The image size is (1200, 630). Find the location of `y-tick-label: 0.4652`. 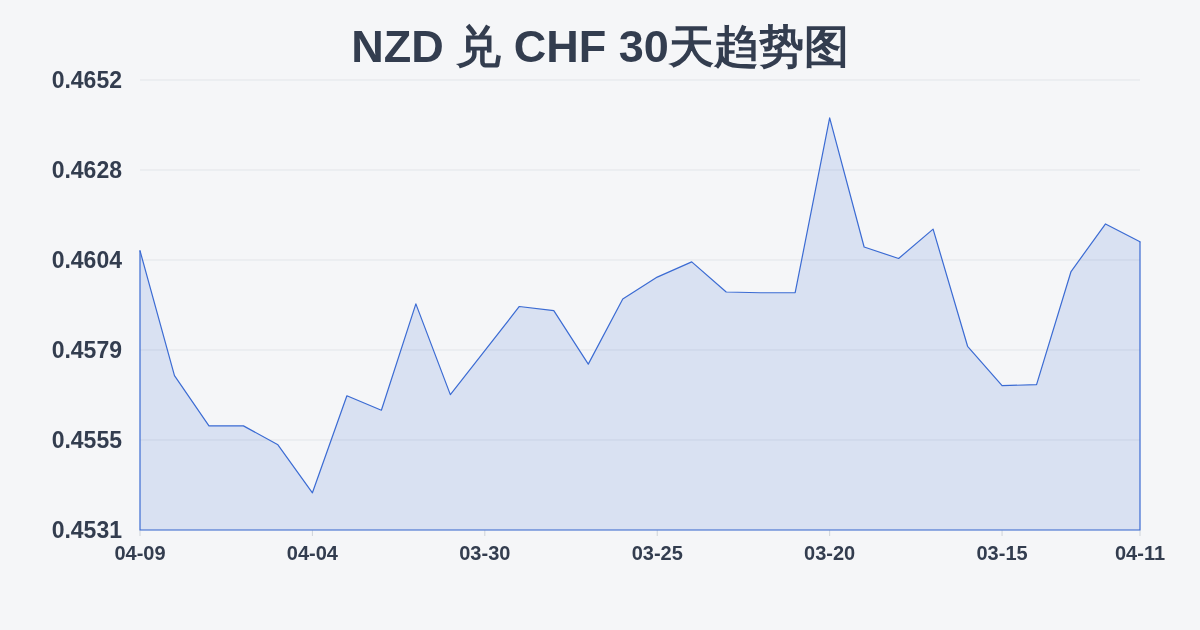

y-tick-label: 0.4652 is located at coordinates (86, 80).